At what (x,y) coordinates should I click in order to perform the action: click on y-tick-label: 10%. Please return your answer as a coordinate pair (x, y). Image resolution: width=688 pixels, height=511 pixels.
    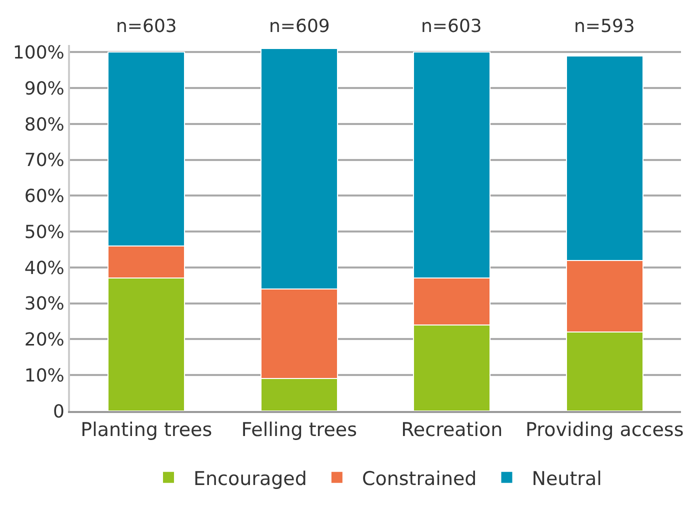
    Looking at the image, I should click on (44, 375).